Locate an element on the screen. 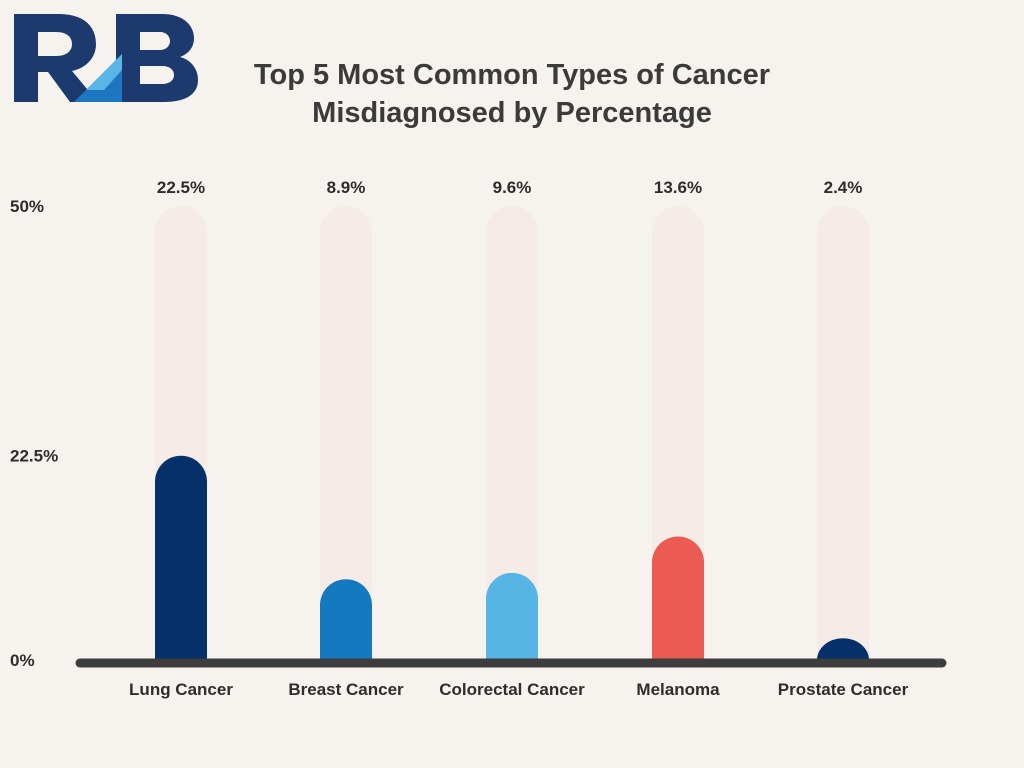 The width and height of the screenshot is (1024, 768). category-label: Prostate Cancer is located at coordinates (843, 689).